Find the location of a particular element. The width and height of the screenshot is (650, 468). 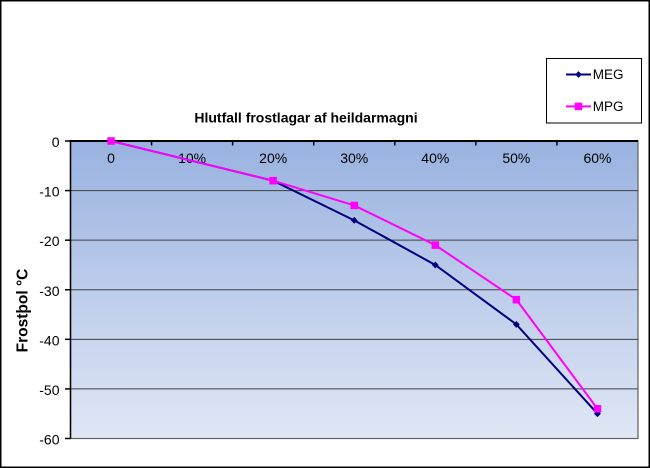

svg-text: -40 is located at coordinates (49, 340).